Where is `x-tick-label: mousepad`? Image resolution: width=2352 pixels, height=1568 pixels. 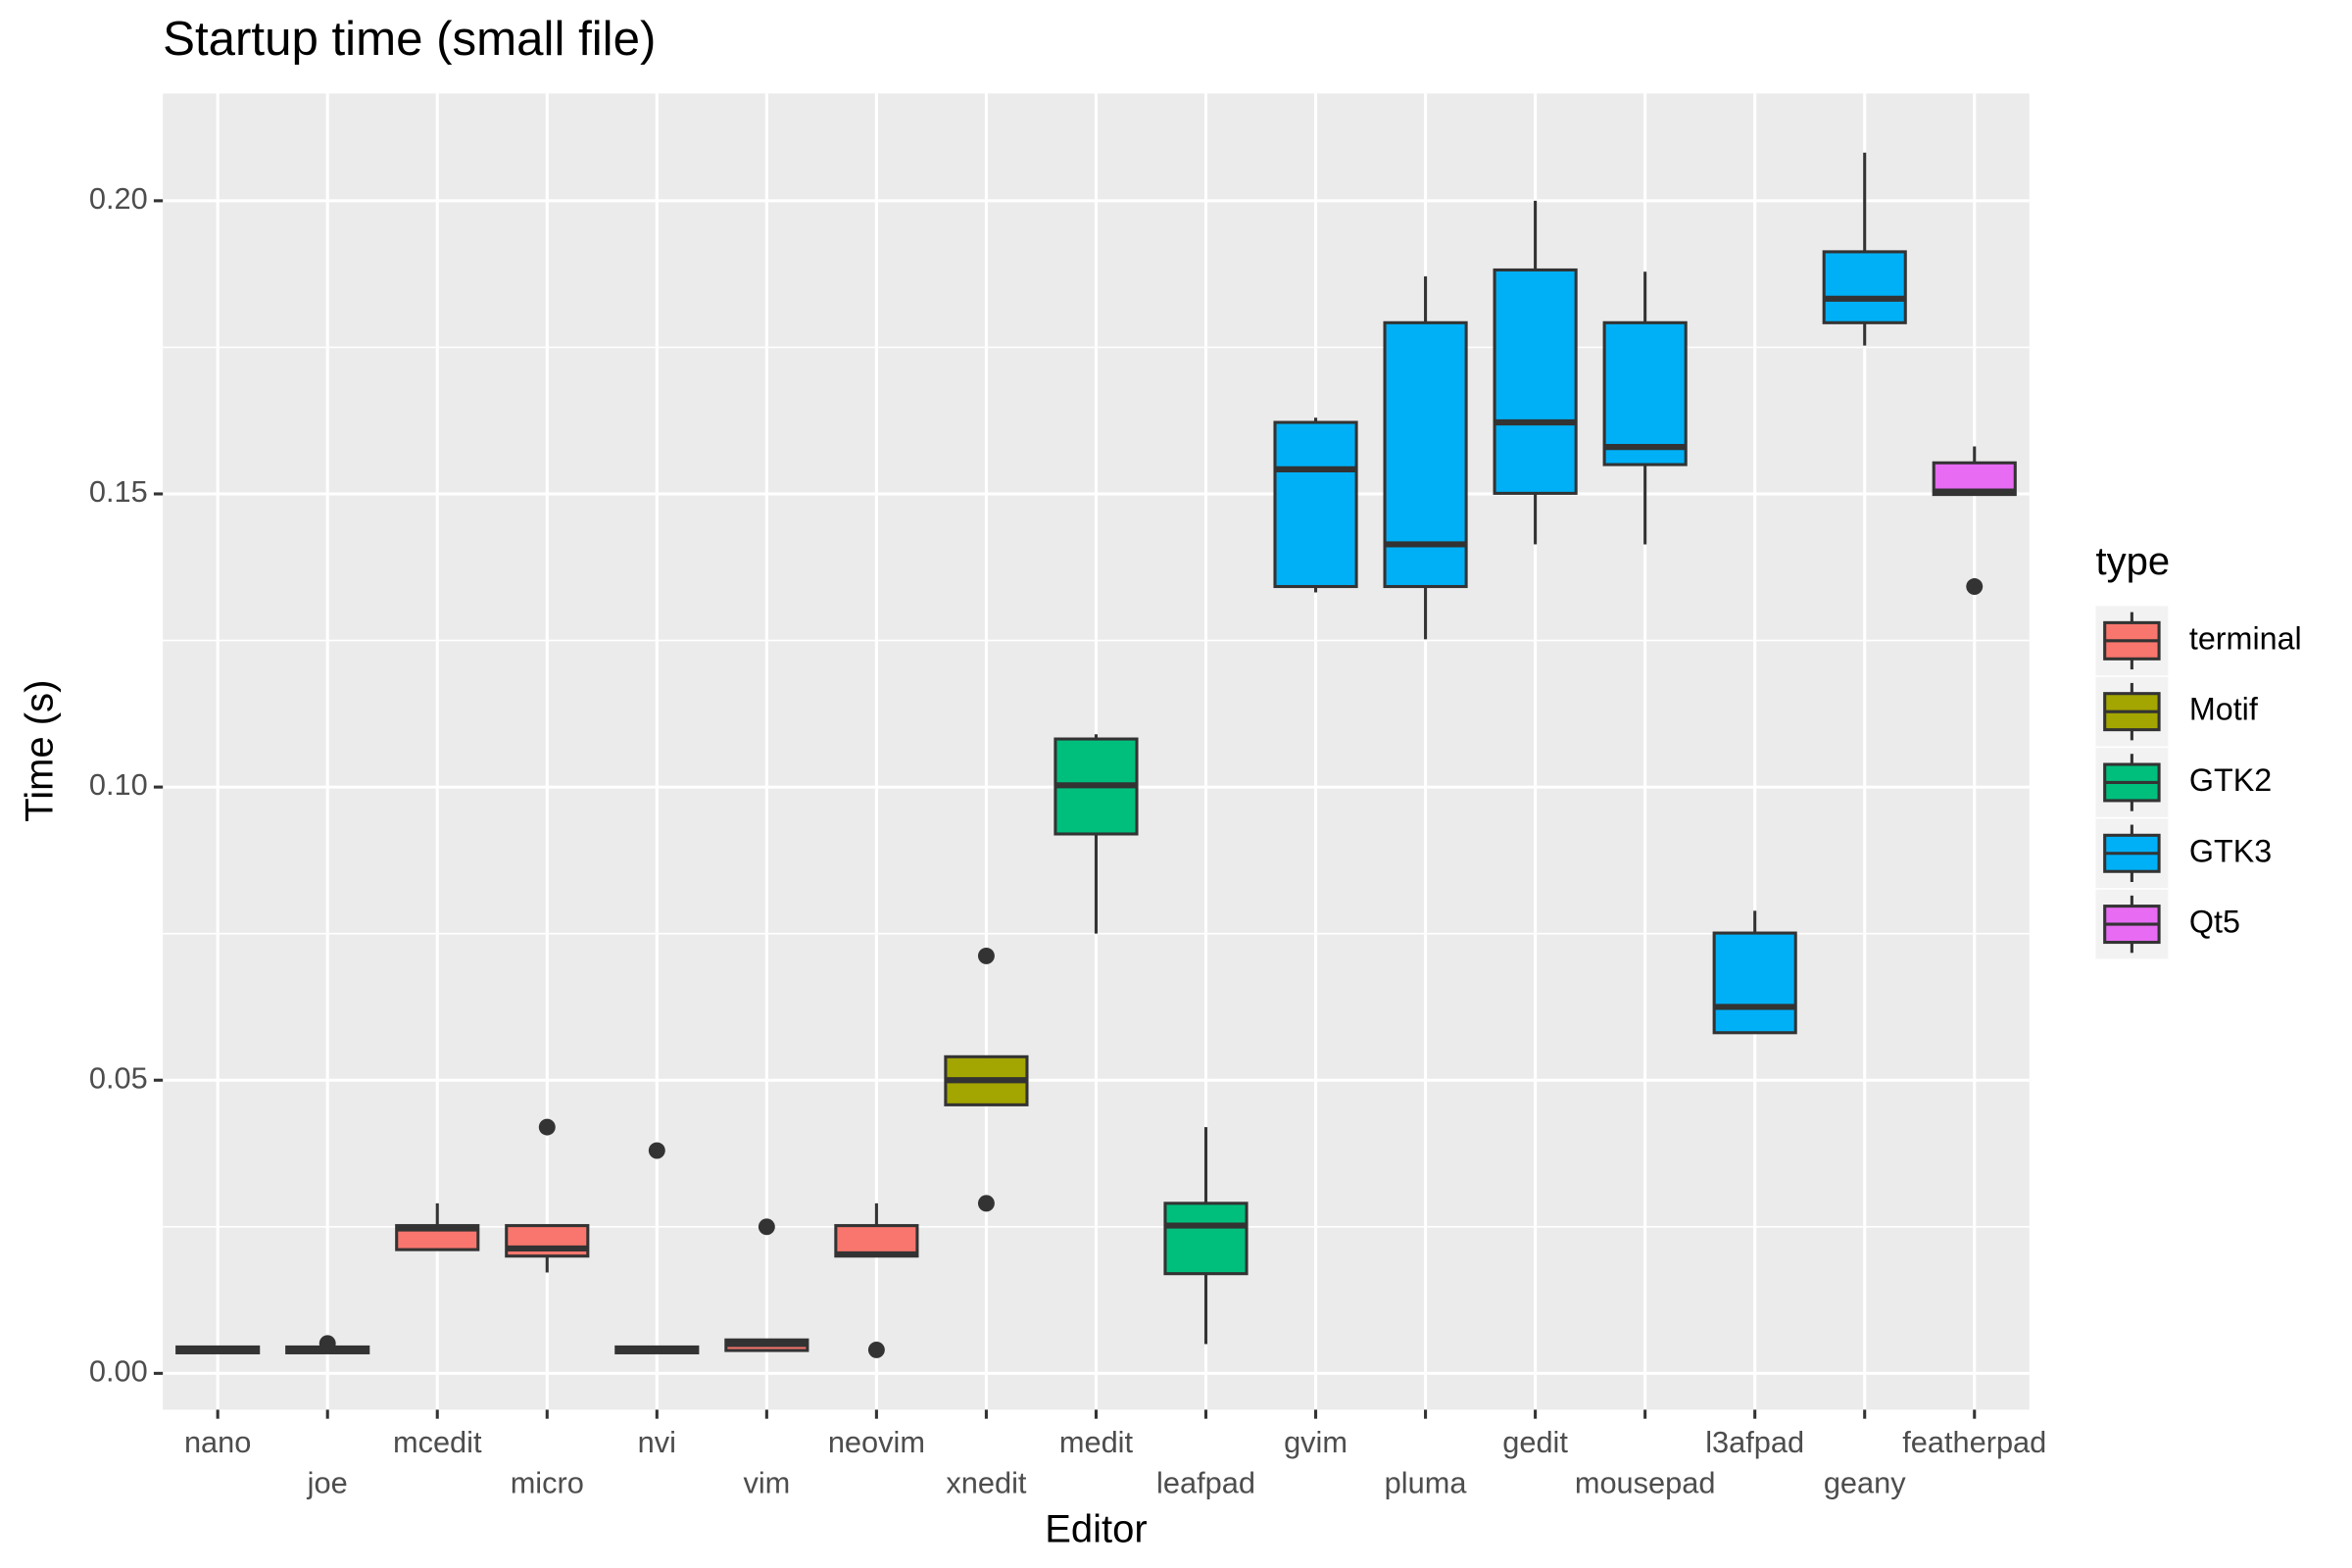 x-tick-label: mousepad is located at coordinates (1645, 1483).